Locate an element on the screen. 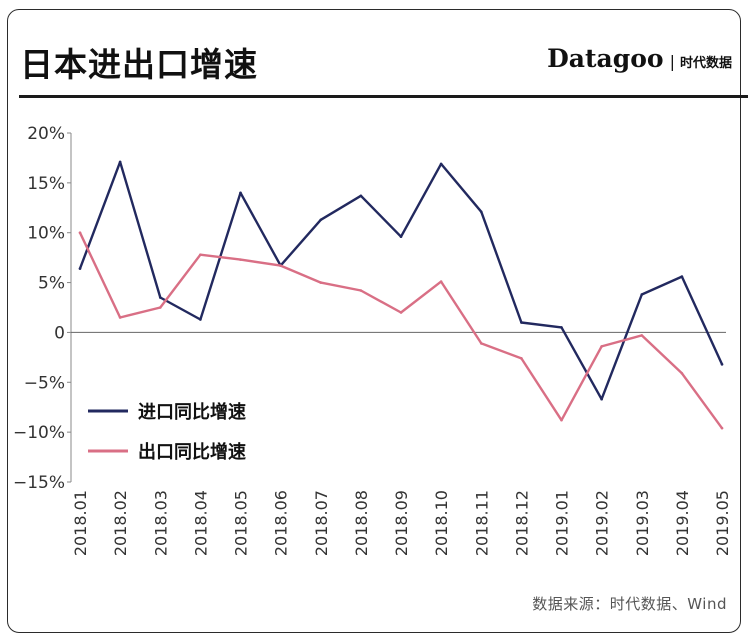 The width and height of the screenshot is (750, 643). chart-title: 日本进出口增速 is located at coordinates (139, 64).